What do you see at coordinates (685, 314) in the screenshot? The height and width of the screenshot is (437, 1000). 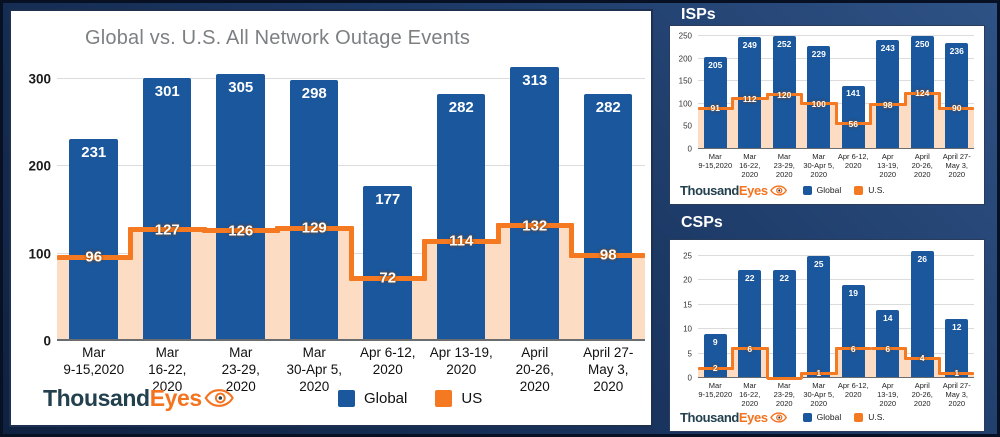 I see `y-axis: 0 5 10 15 20 25` at bounding box center [685, 314].